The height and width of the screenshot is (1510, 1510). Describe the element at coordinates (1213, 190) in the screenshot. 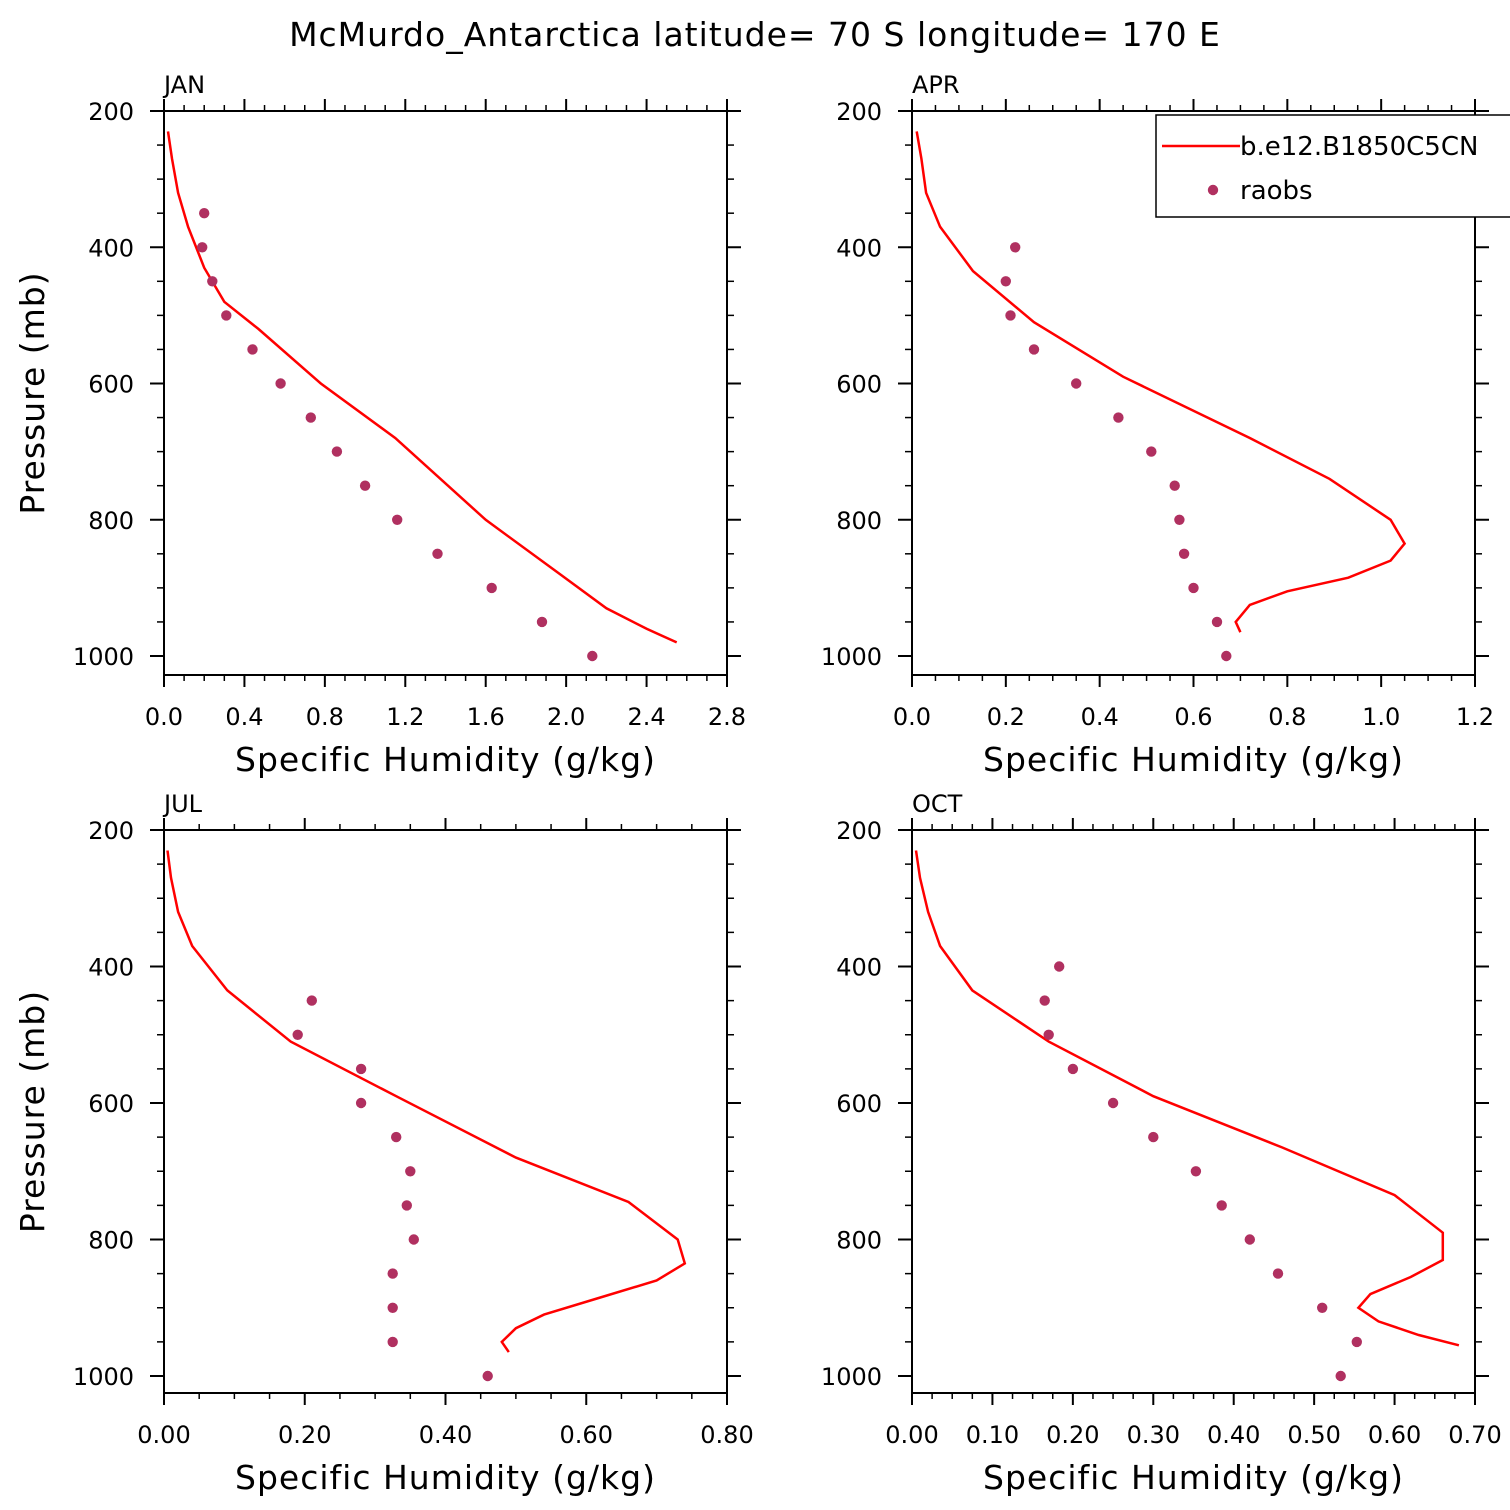

I see `legend-dot-swatch` at that location.